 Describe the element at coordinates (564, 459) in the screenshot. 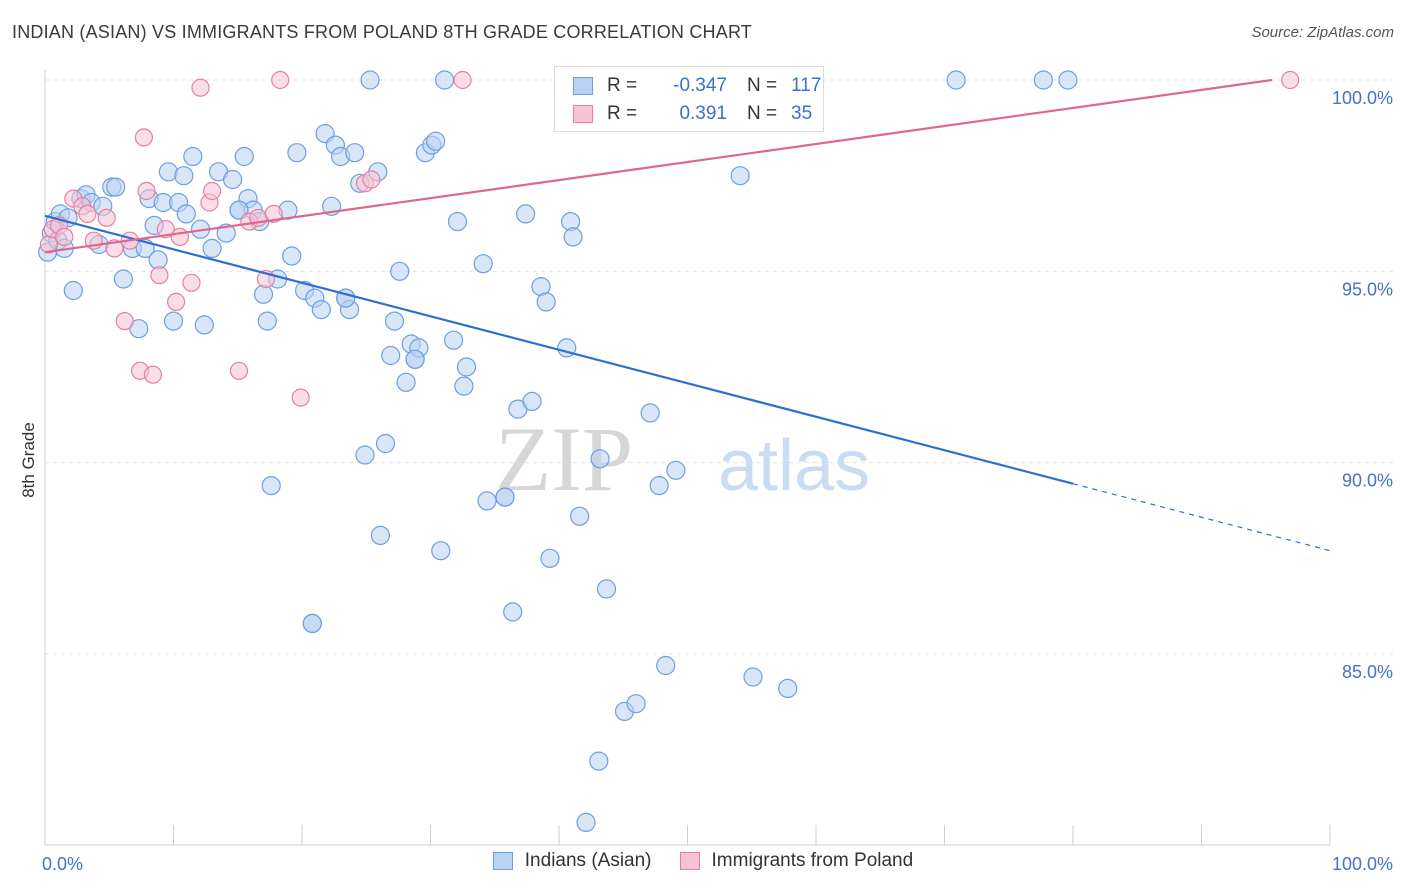

I see `watermark-zip: ZIP` at that location.